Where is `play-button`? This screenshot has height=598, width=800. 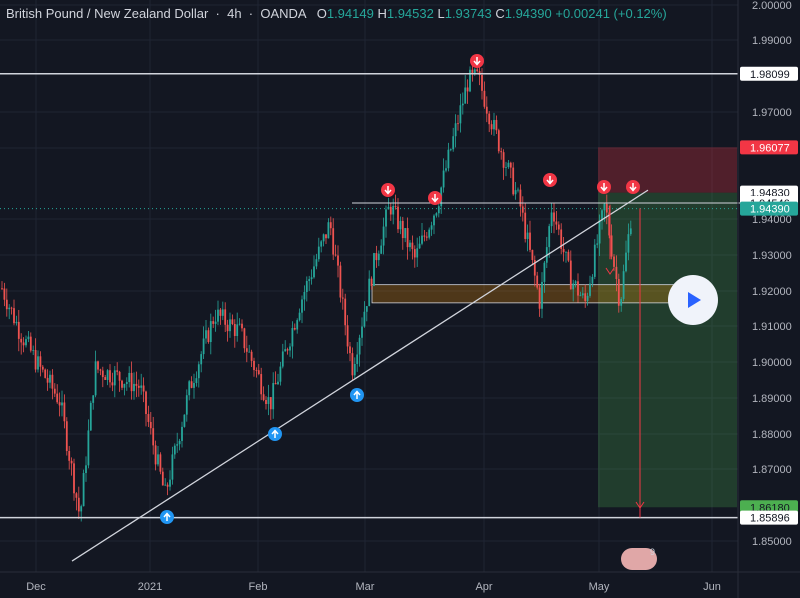 play-button is located at coordinates (693, 300).